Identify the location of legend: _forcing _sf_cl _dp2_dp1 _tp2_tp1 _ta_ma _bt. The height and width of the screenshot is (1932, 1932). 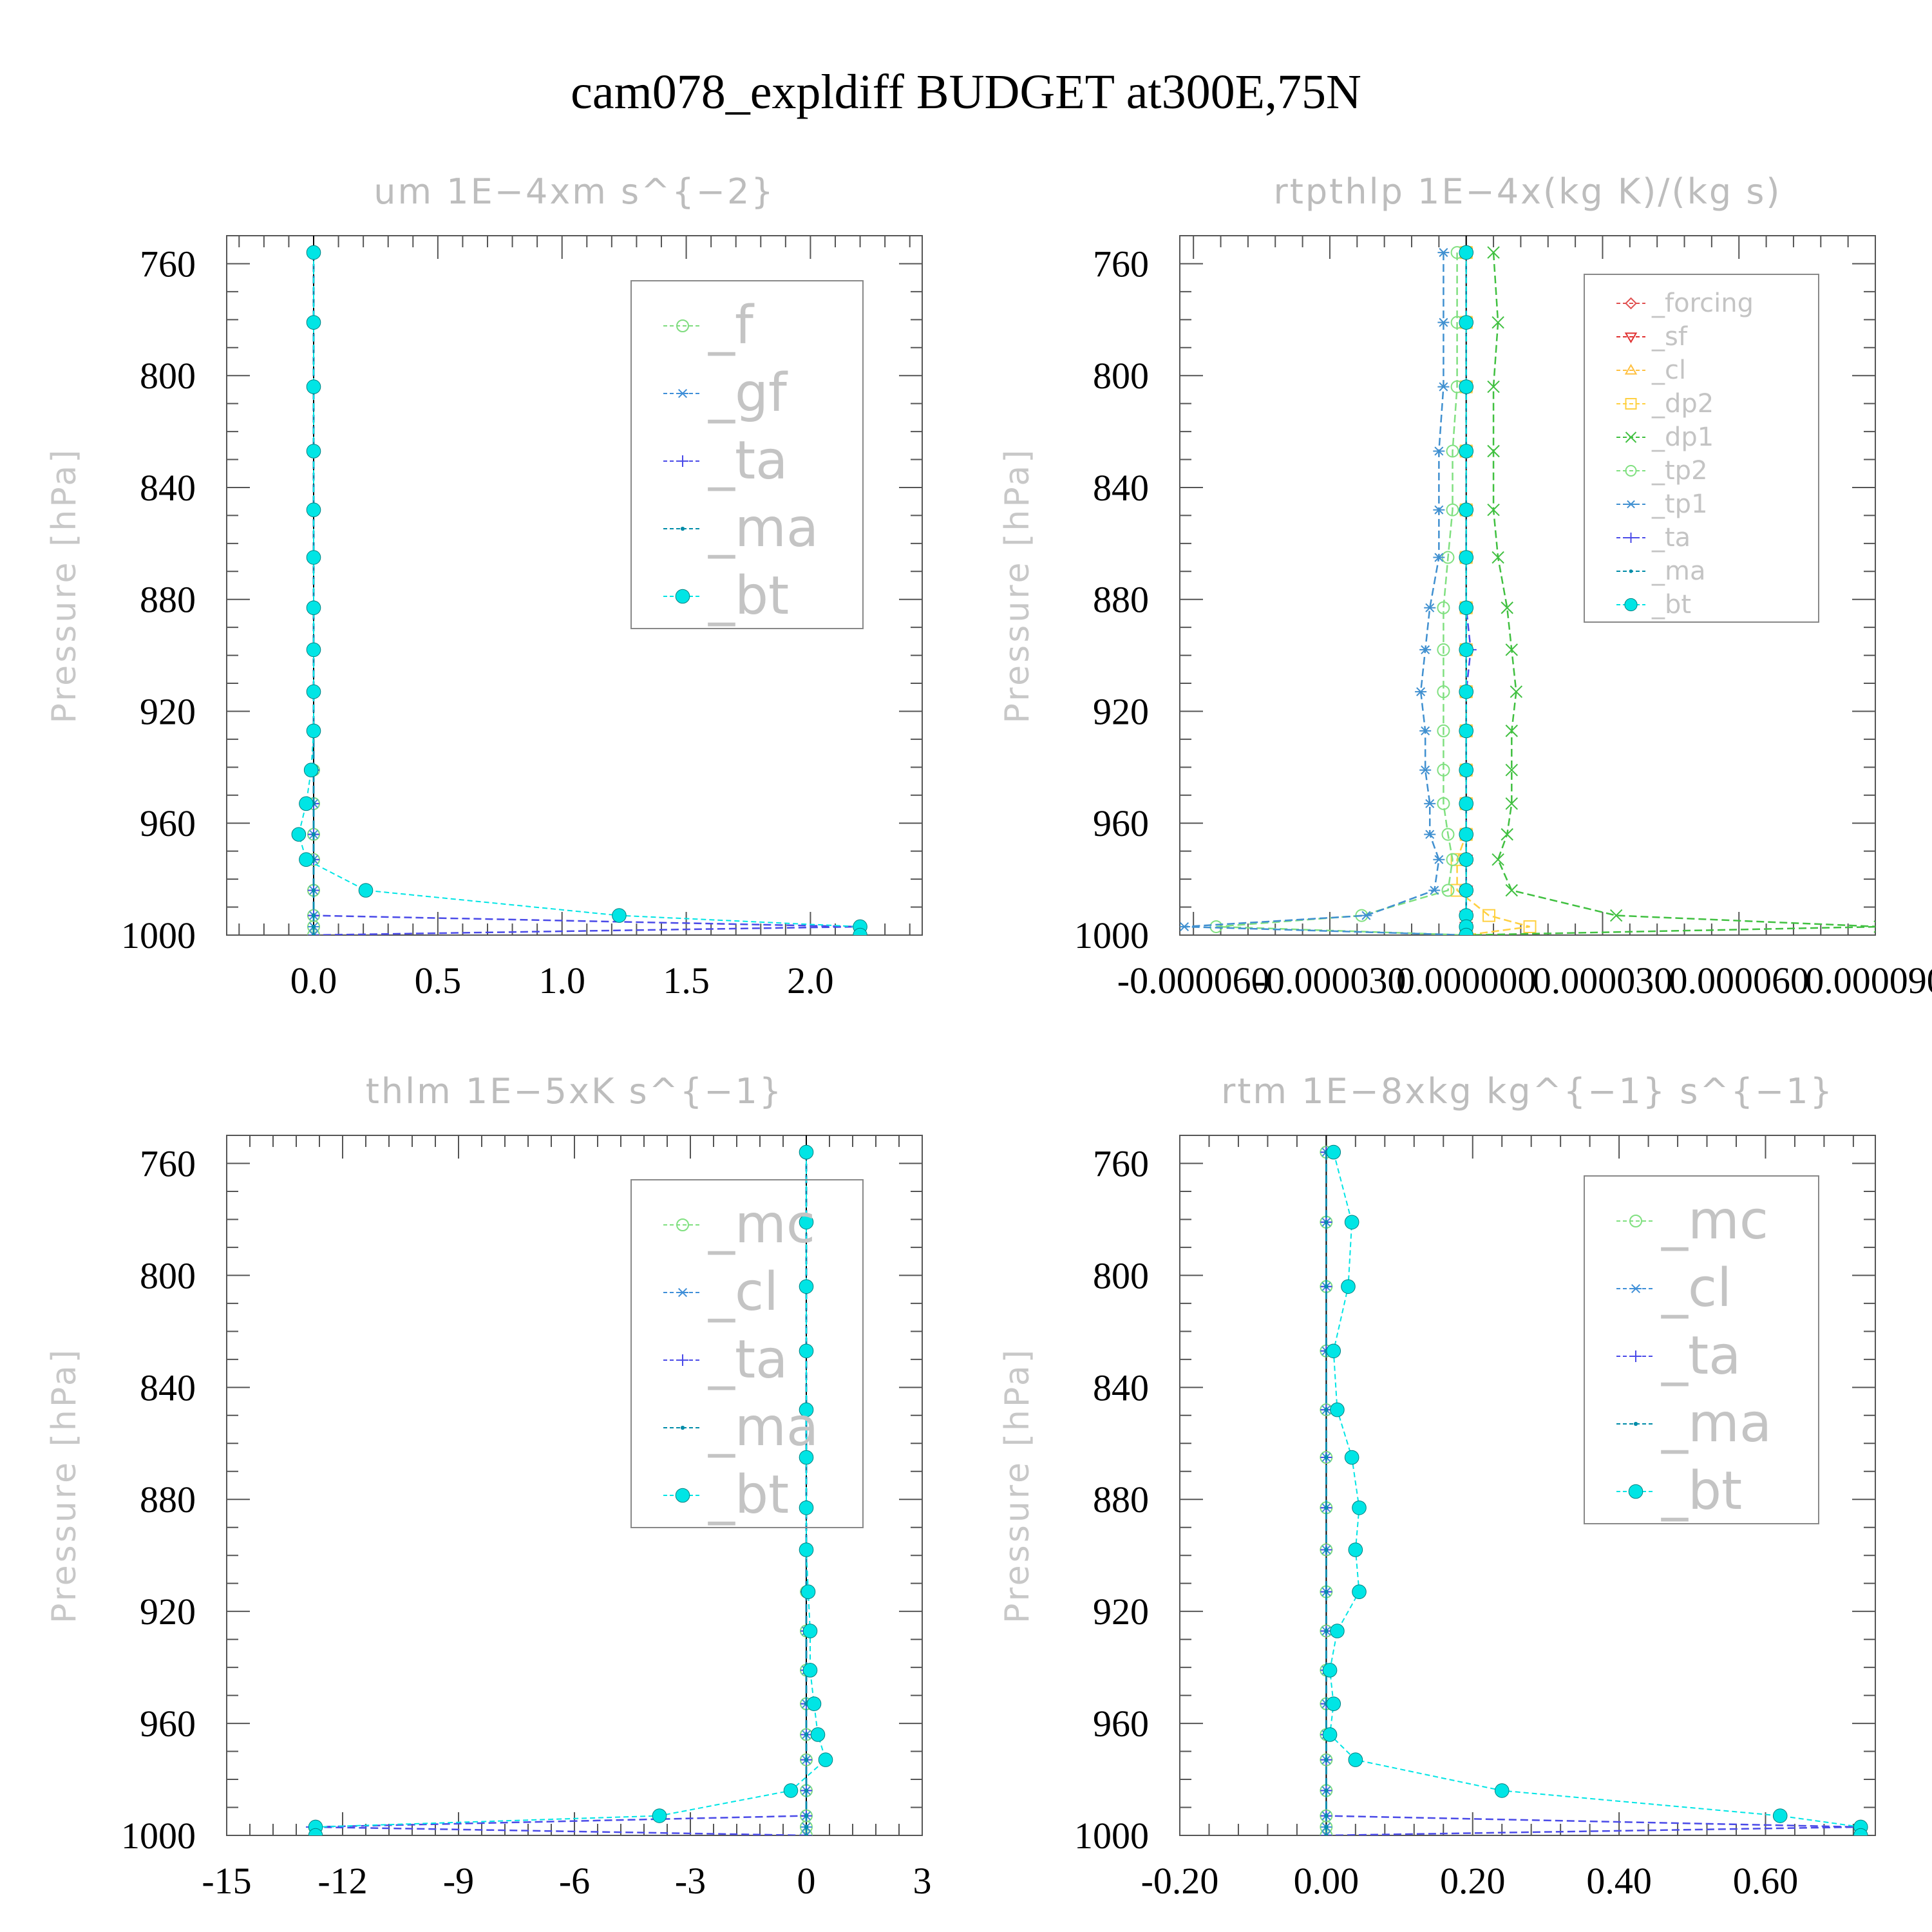
(1702, 448).